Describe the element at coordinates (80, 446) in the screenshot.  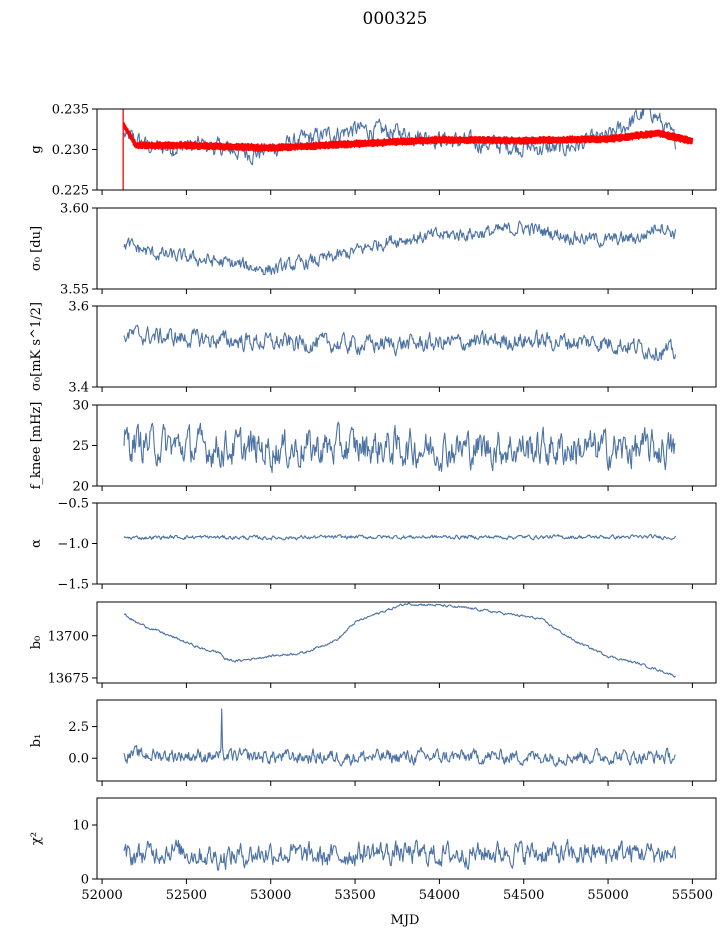
I see `y-tick-label-fknee-1: 25` at that location.